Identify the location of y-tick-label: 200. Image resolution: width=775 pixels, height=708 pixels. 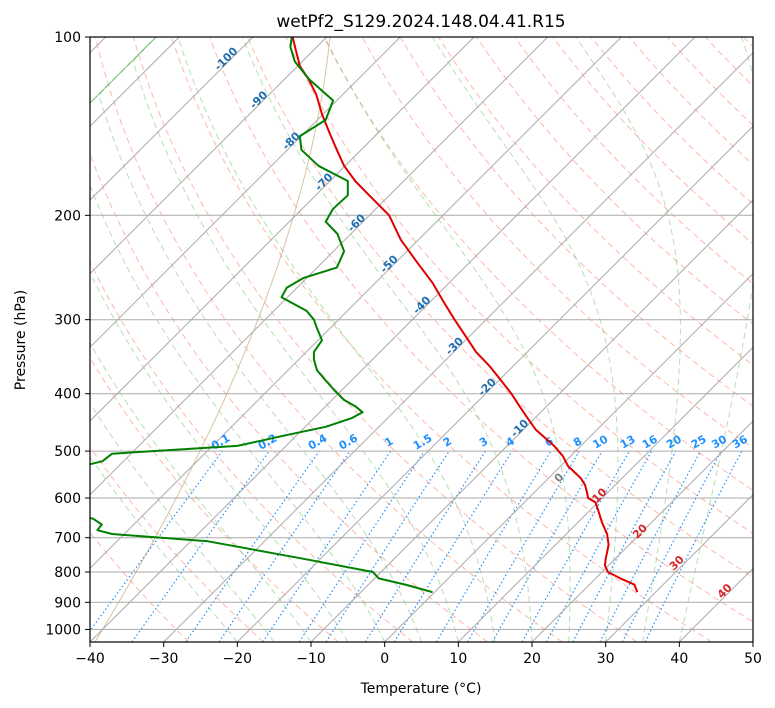
(67, 216).